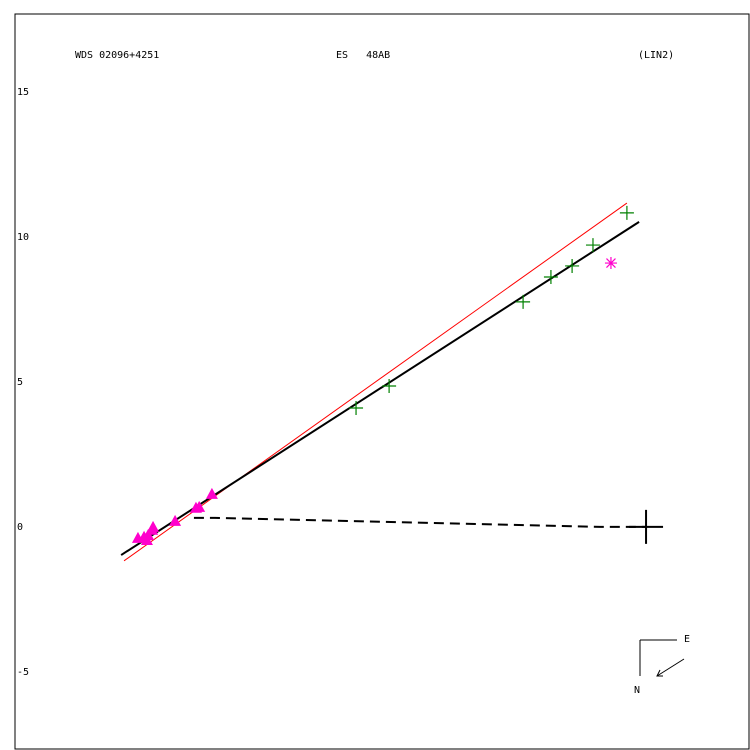 The image size is (750, 750). Describe the element at coordinates (23, 92) in the screenshot. I see `y-tick-label: 15` at that location.